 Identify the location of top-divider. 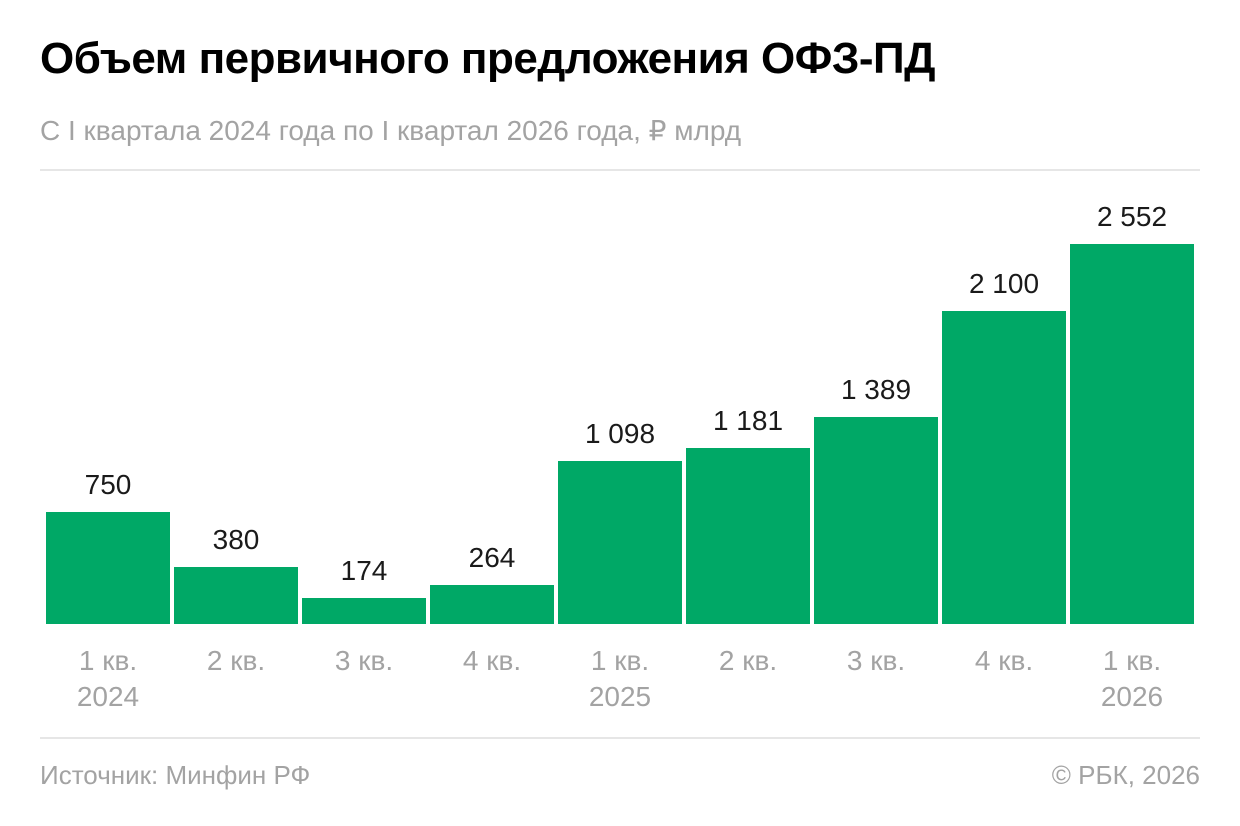
(620, 170).